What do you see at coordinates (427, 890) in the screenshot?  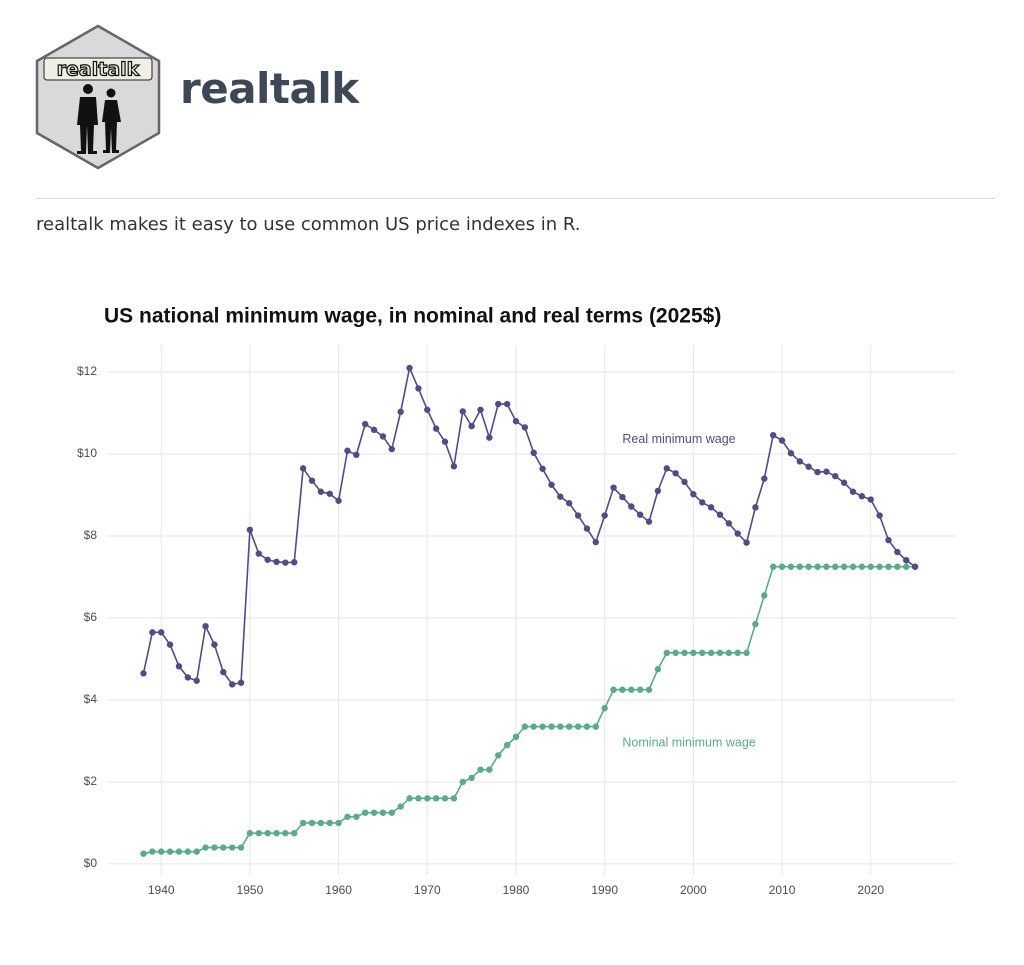 I see `x-tick-label: 1970` at bounding box center [427, 890].